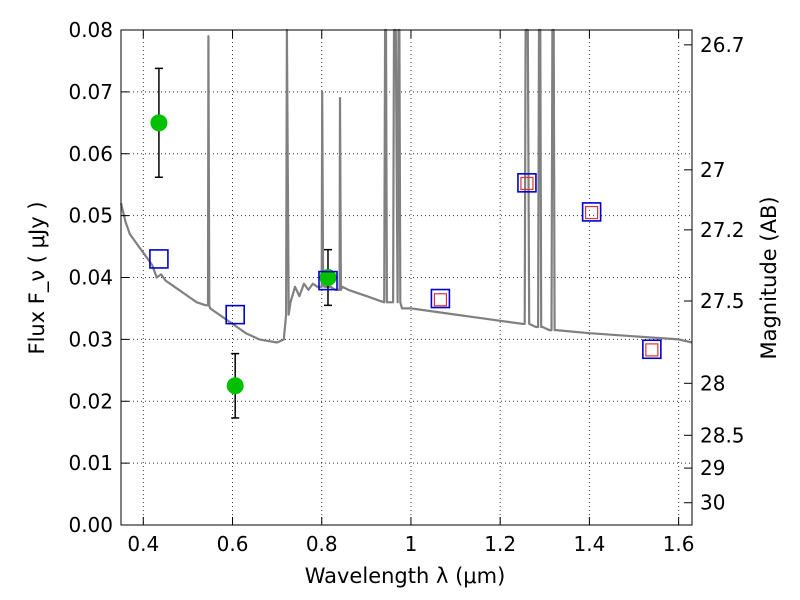 Image resolution: width=800 pixels, height=600 pixels. Describe the element at coordinates (322, 544) in the screenshot. I see `x-tick-label: 0.8` at that location.